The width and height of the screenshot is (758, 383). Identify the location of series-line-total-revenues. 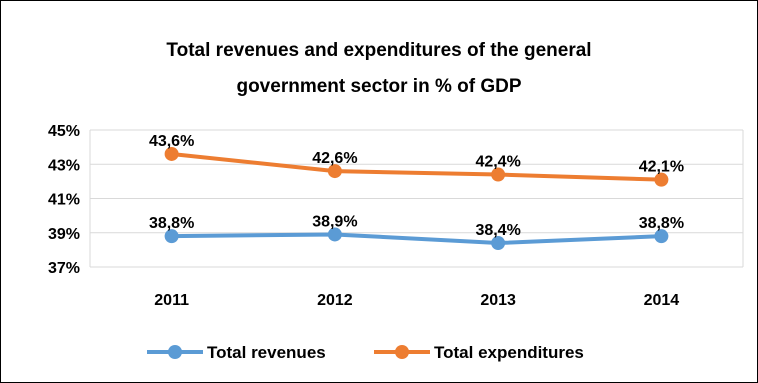
(416, 239).